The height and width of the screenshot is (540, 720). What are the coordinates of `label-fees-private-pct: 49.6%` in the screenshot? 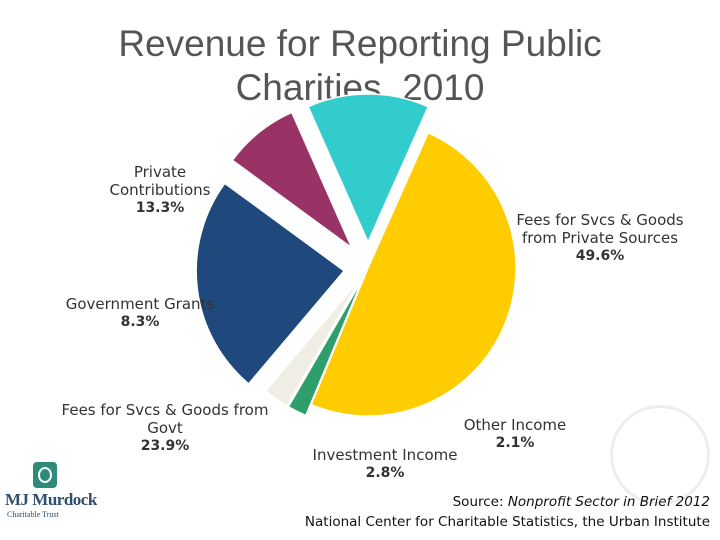 It's located at (600, 256).